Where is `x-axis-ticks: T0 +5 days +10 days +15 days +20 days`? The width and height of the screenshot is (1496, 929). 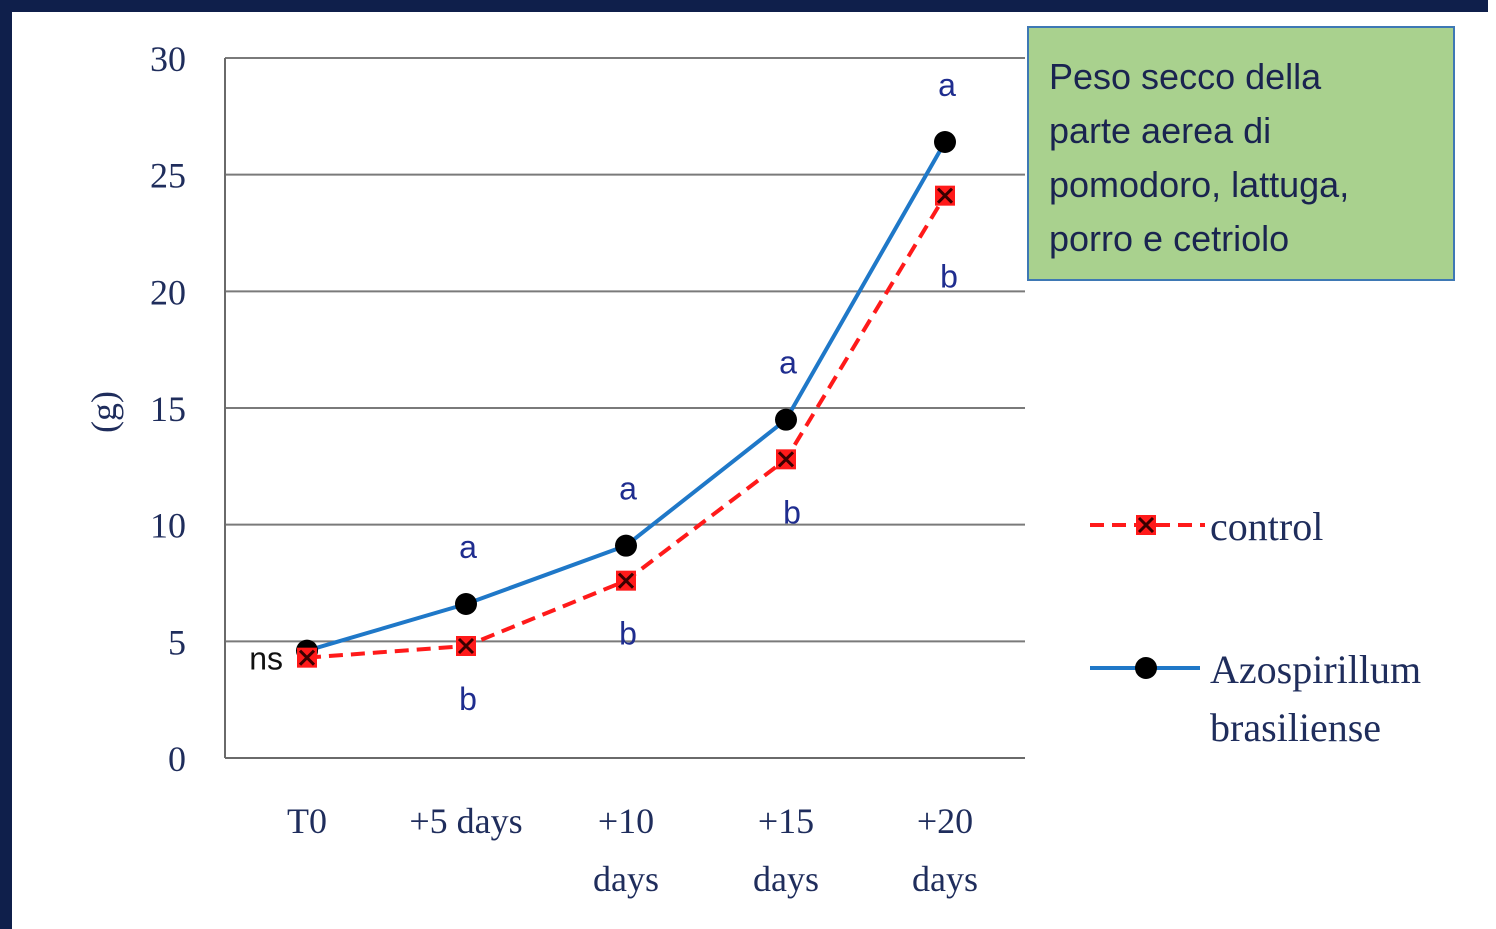 x-axis-ticks: T0 +5 days +10 days +15 days +20 days is located at coordinates (632, 850).